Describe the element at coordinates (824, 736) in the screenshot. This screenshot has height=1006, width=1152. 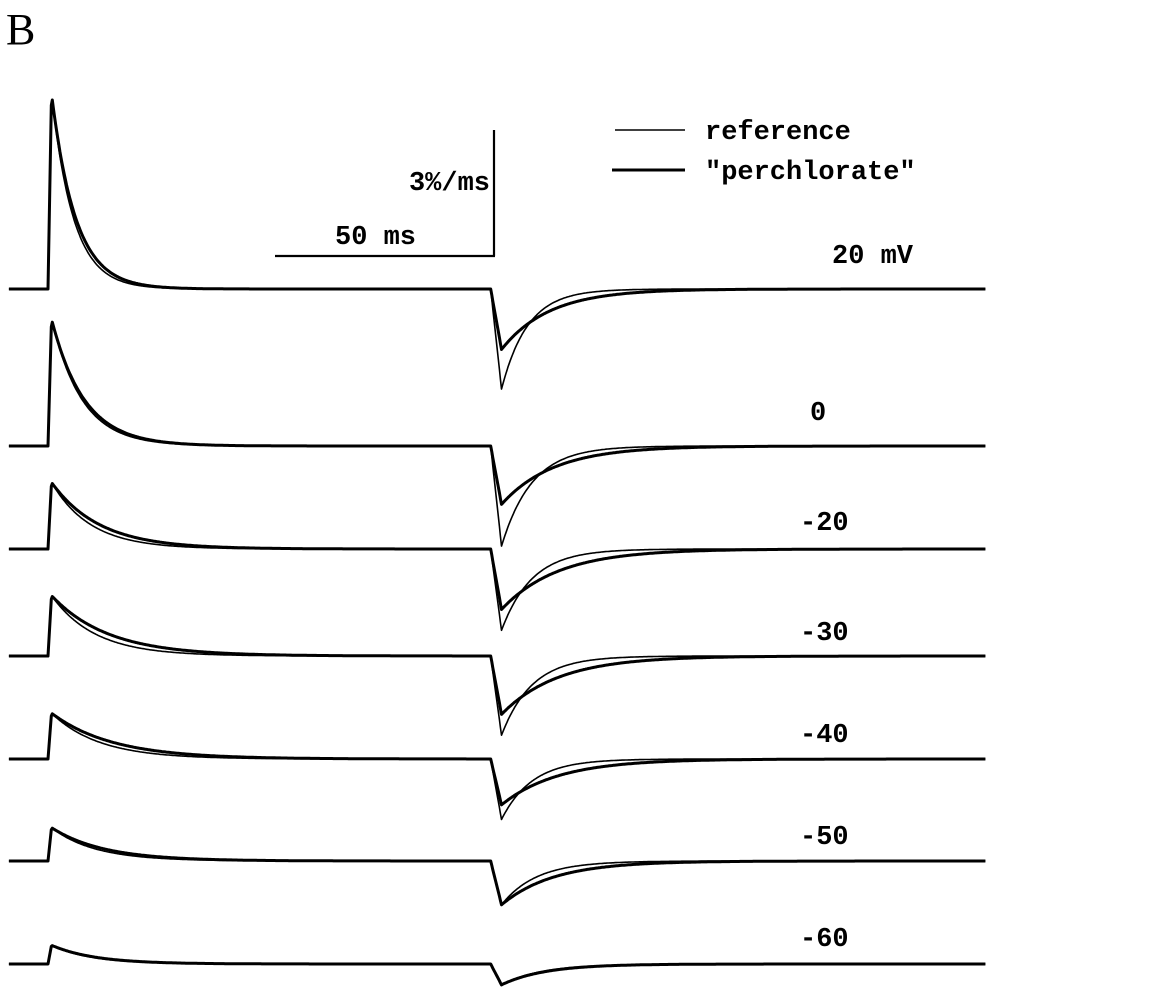
I see `trace-label-4: -40` at that location.